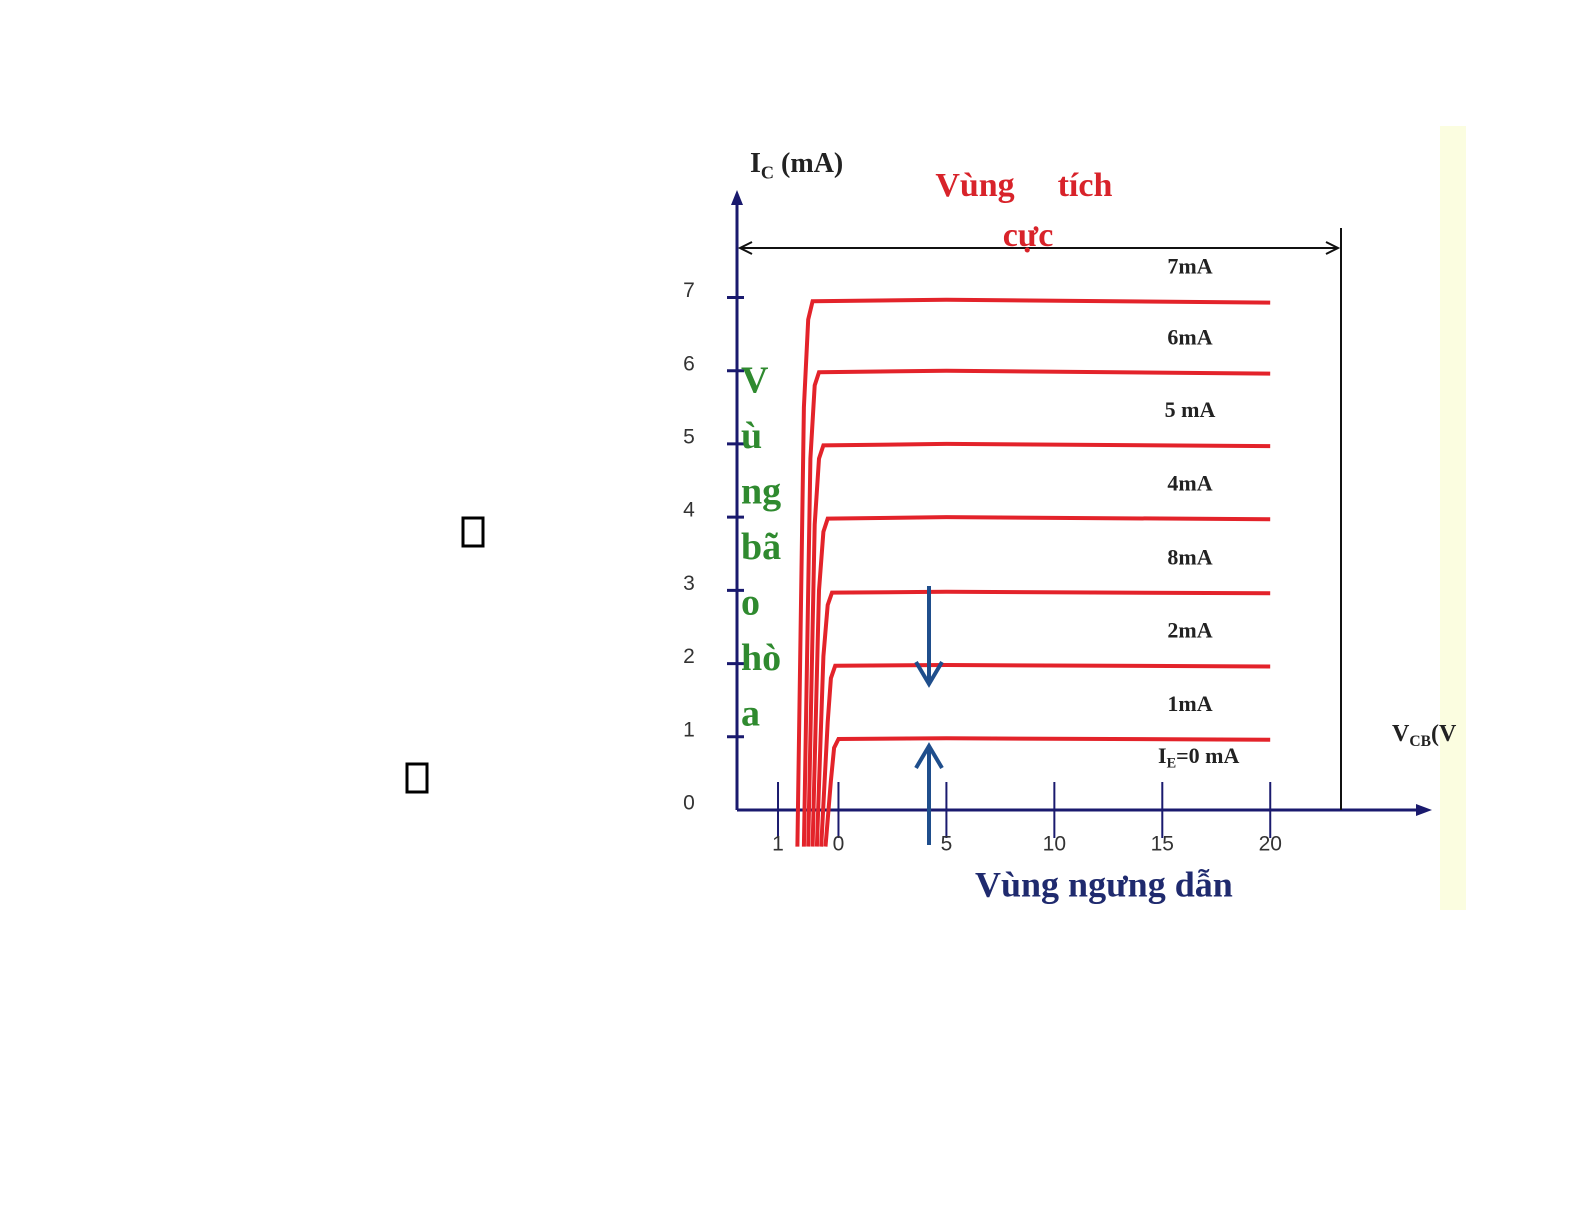 This screenshot has width=1585, height=1225. What do you see at coordinates (755, 163) in the screenshot?
I see `y-axis-label-part: I` at bounding box center [755, 163].